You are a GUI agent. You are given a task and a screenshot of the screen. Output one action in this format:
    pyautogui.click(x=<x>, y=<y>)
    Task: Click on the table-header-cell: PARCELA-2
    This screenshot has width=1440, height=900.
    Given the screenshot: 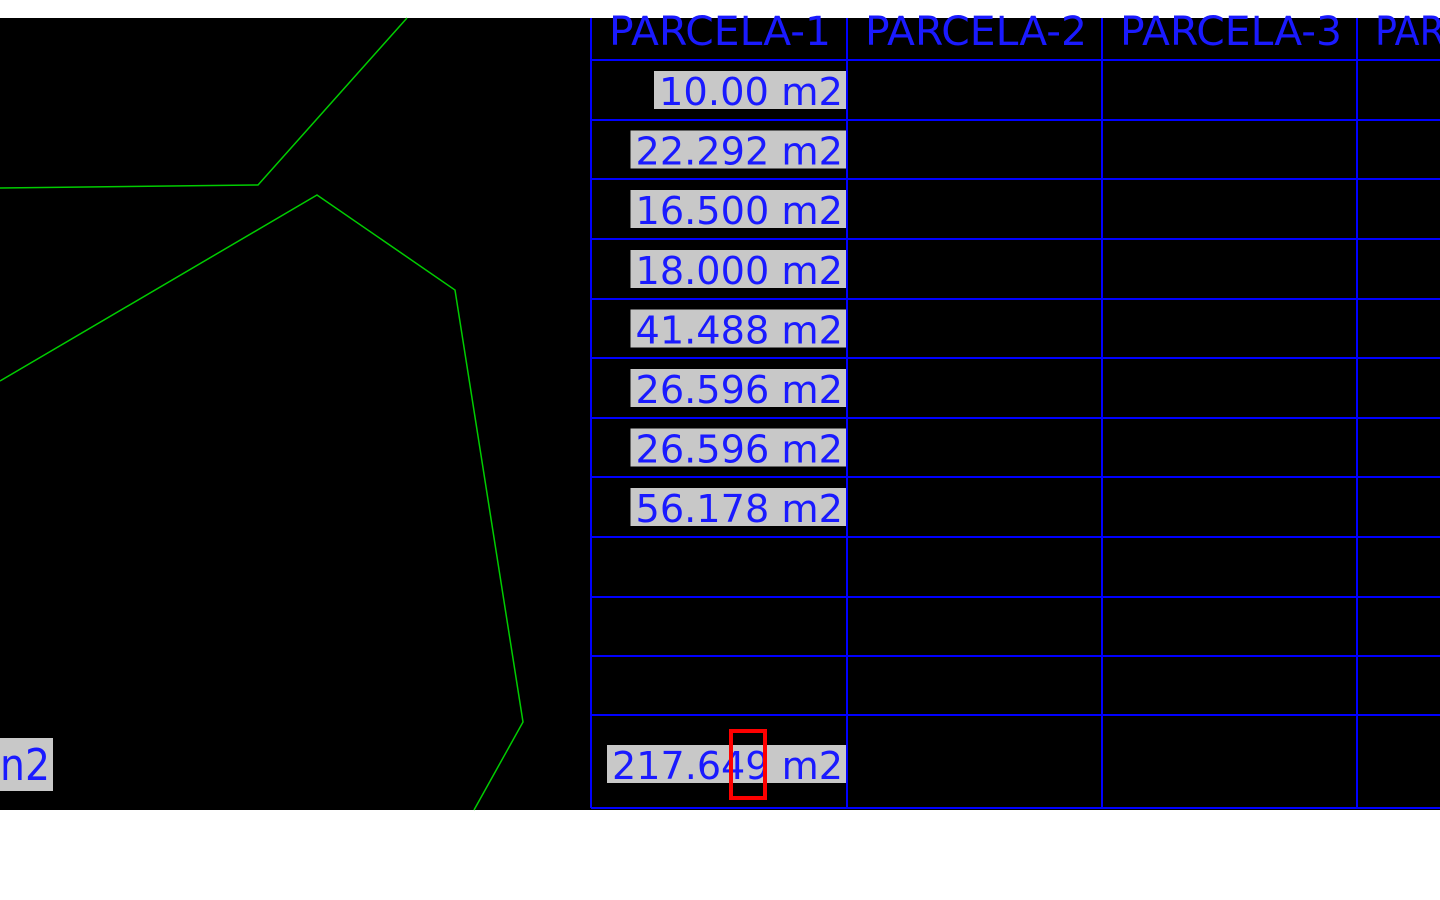 What is the action you would take?
    pyautogui.click(x=976, y=32)
    